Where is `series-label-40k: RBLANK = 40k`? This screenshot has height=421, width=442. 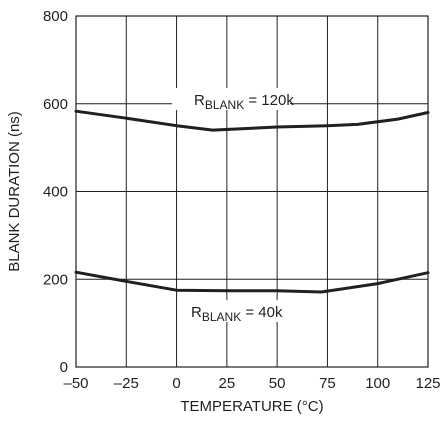 series-label-40k: RBLANK = 40k is located at coordinates (238, 312).